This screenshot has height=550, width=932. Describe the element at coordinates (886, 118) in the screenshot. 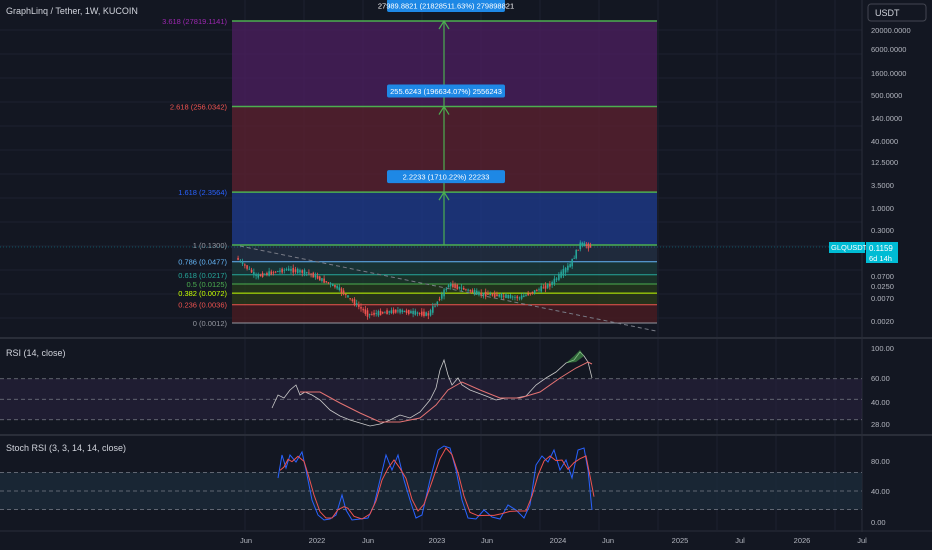

I see `price-axis-tick: 140.0000` at that location.